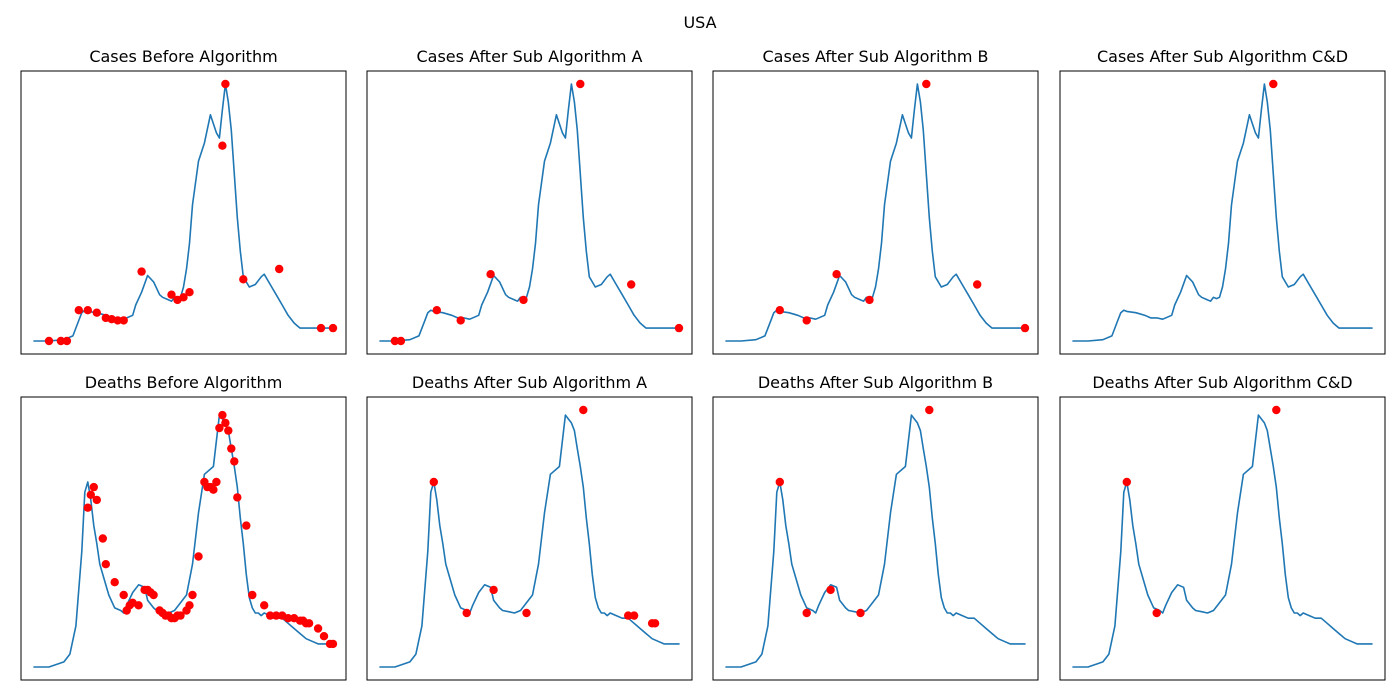 This screenshot has width=1400, height=700. I want to click on chart-panel: Cases After Sub Algorithm C&D, so click(1222, 201).